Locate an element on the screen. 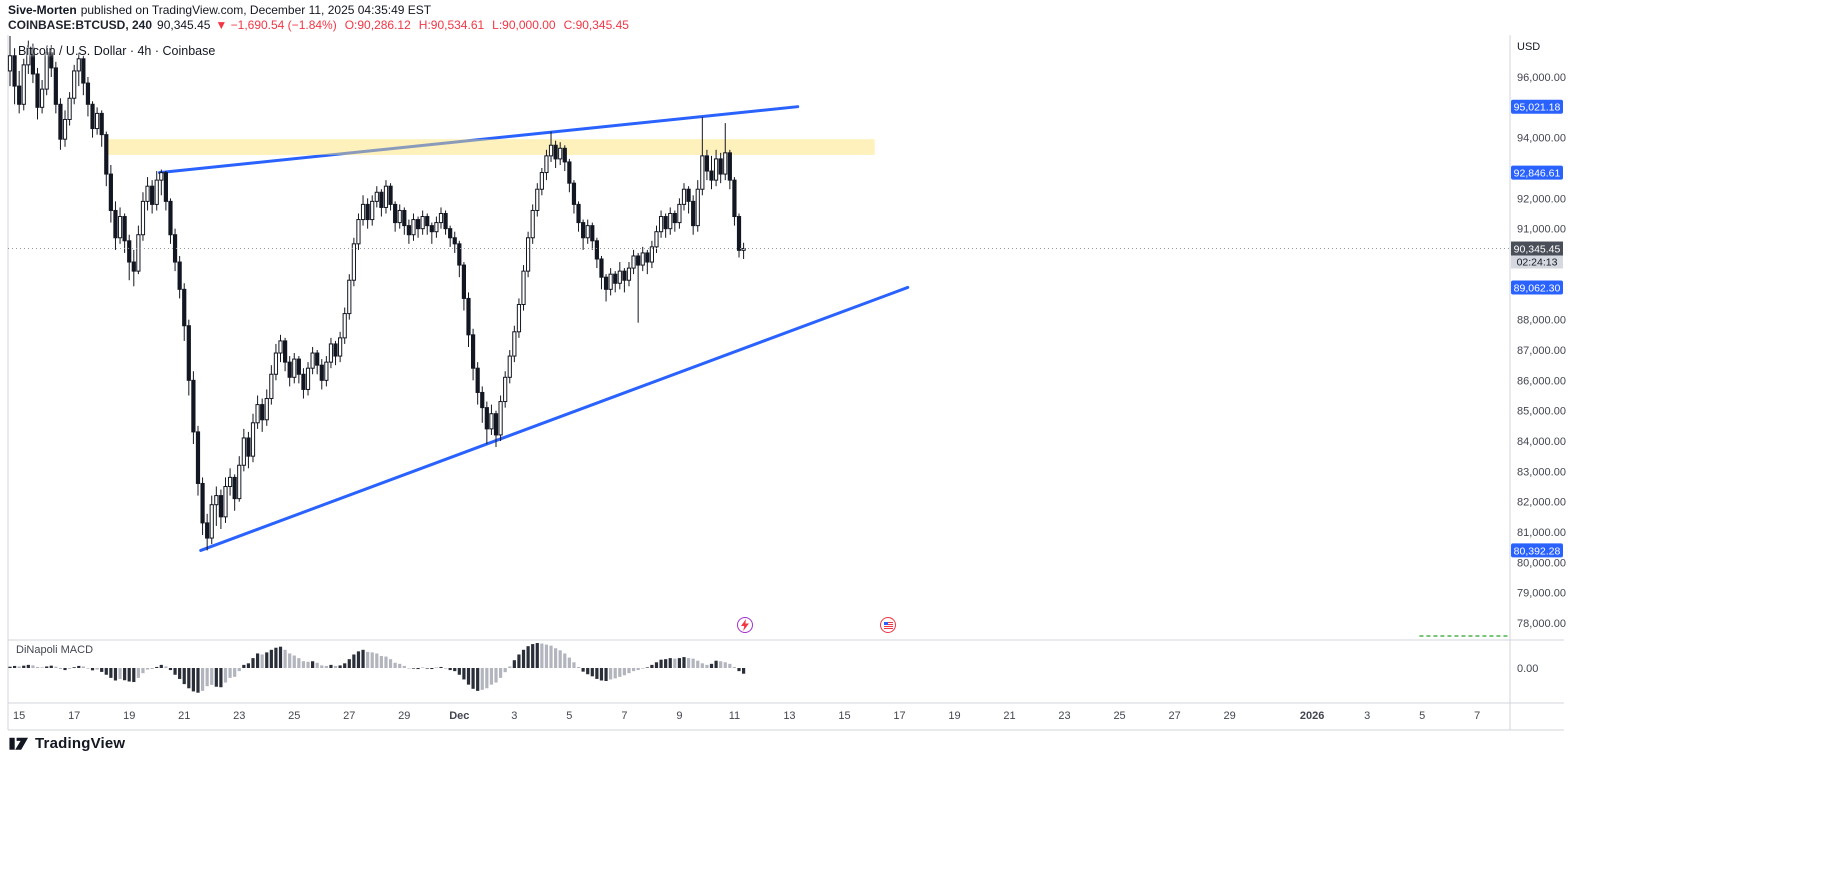 The width and height of the screenshot is (1829, 886). svg-text: 81,000.00 is located at coordinates (1541, 533).